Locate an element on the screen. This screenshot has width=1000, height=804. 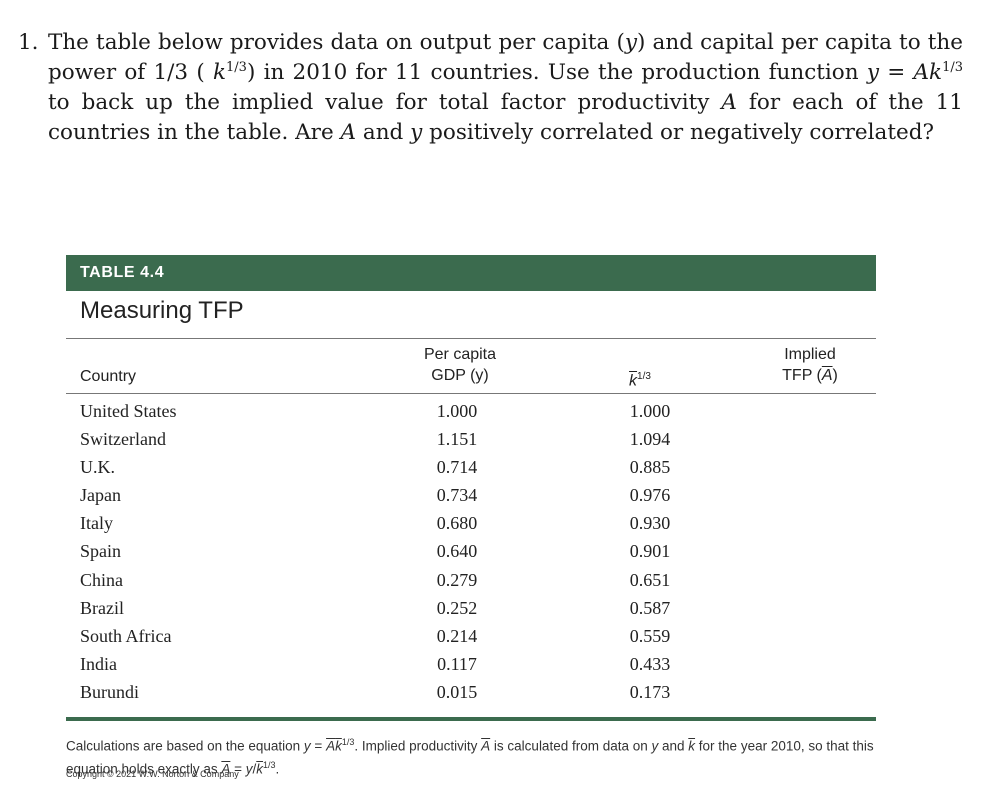
gdp-cell: 0.680 is located at coordinates (457, 523).